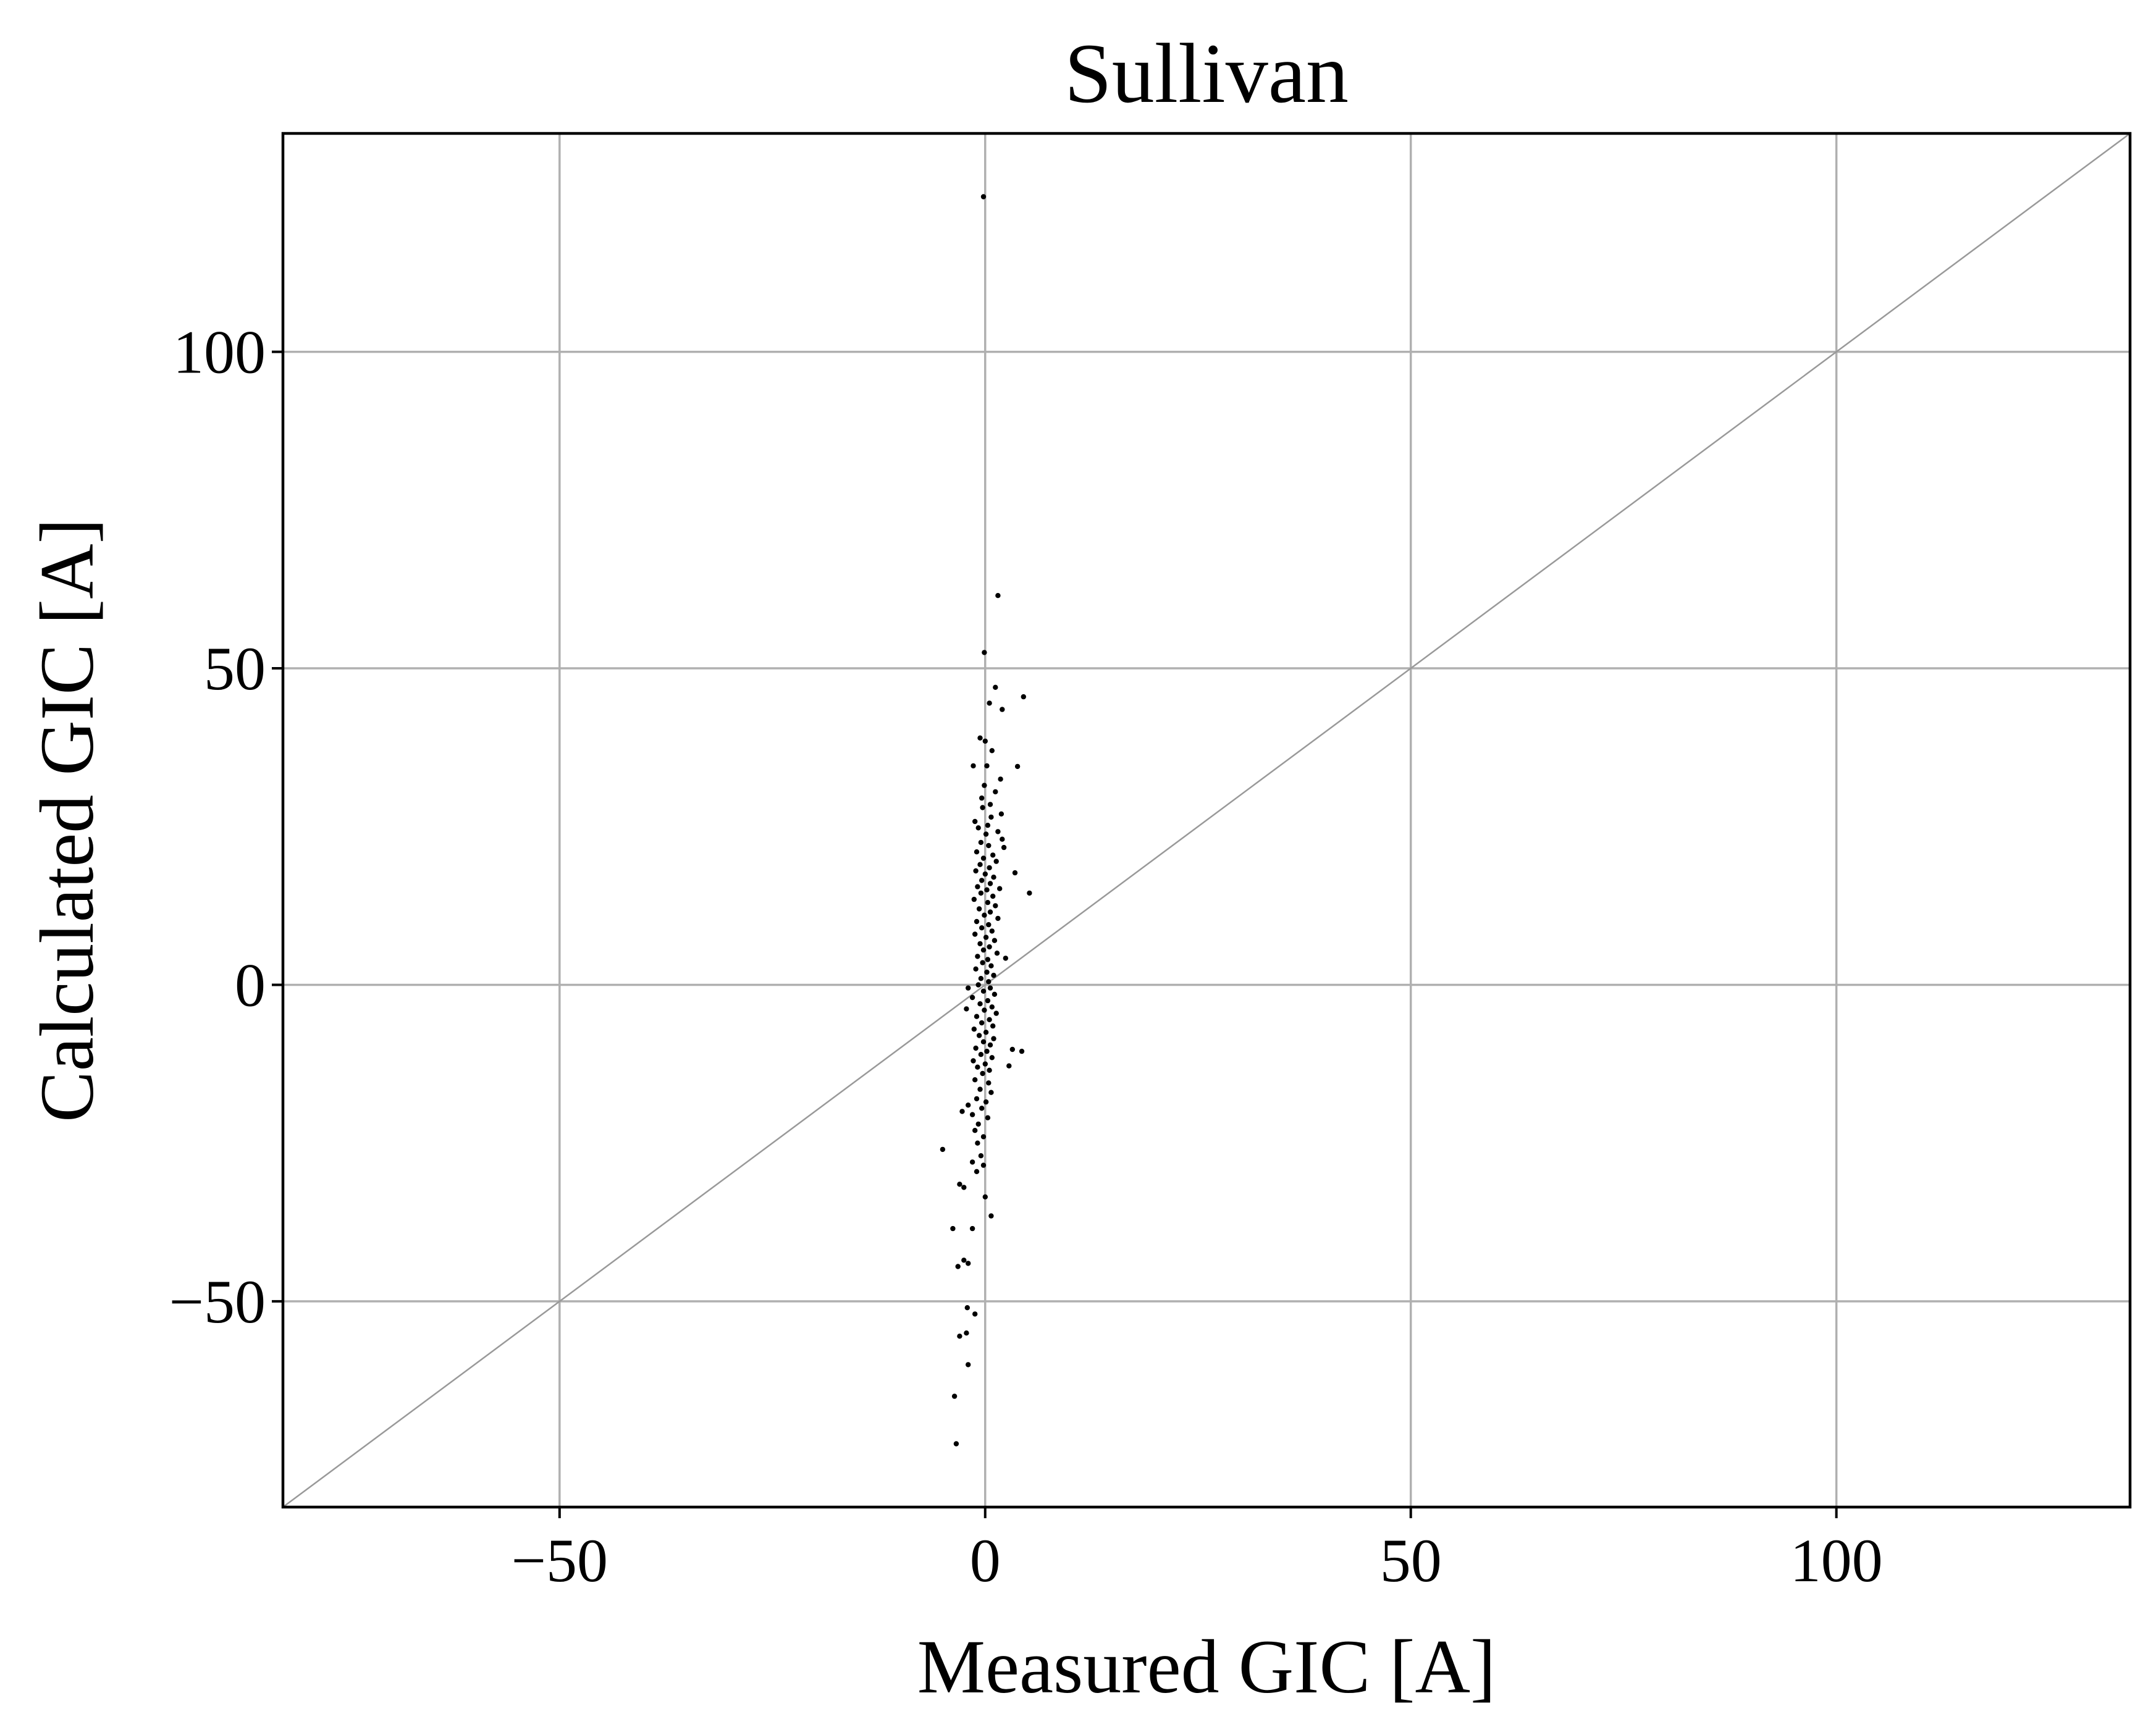  What do you see at coordinates (219, 352) in the screenshot?
I see `y-tick-label: 100` at bounding box center [219, 352].